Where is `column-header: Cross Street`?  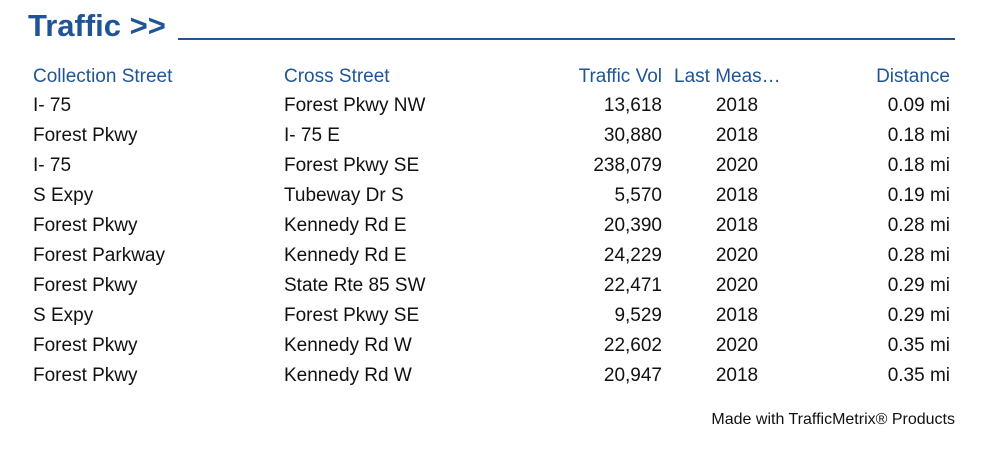 column-header: Cross Street is located at coordinates (337, 76).